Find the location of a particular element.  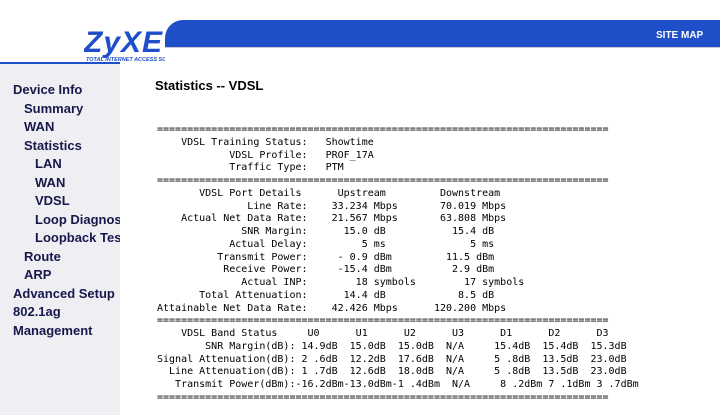

stats-line: VDSL Band Status U0 U1 U2 U3 D1 D2 D3 is located at coordinates (383, 333).